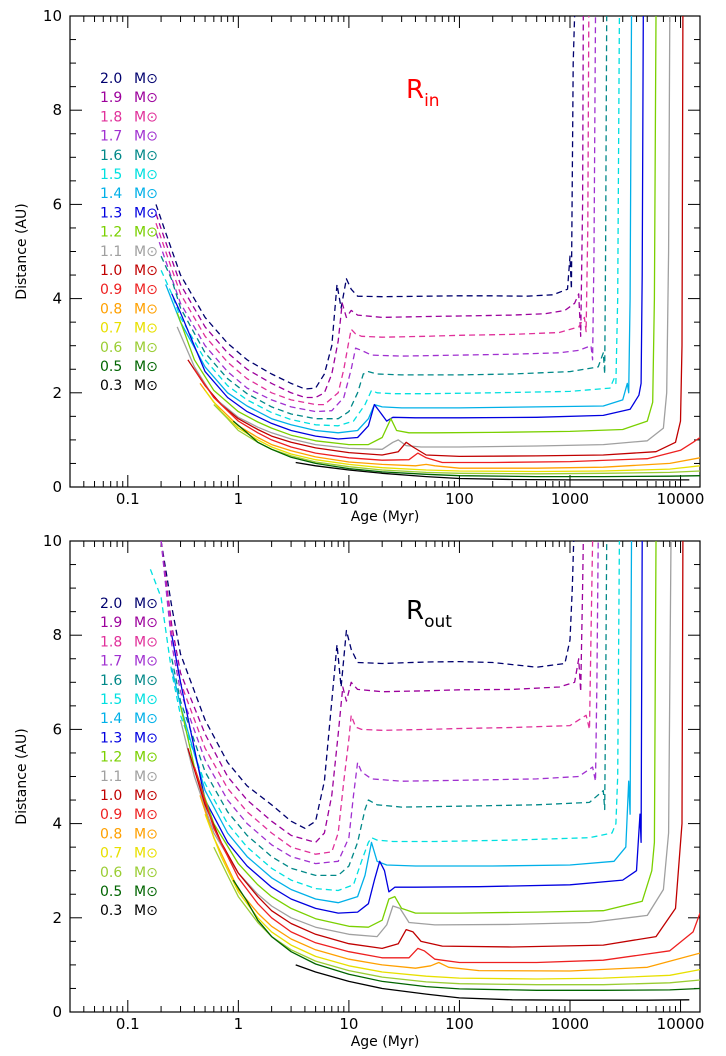  I want to click on legend-label: 1.1, so click(111, 252).